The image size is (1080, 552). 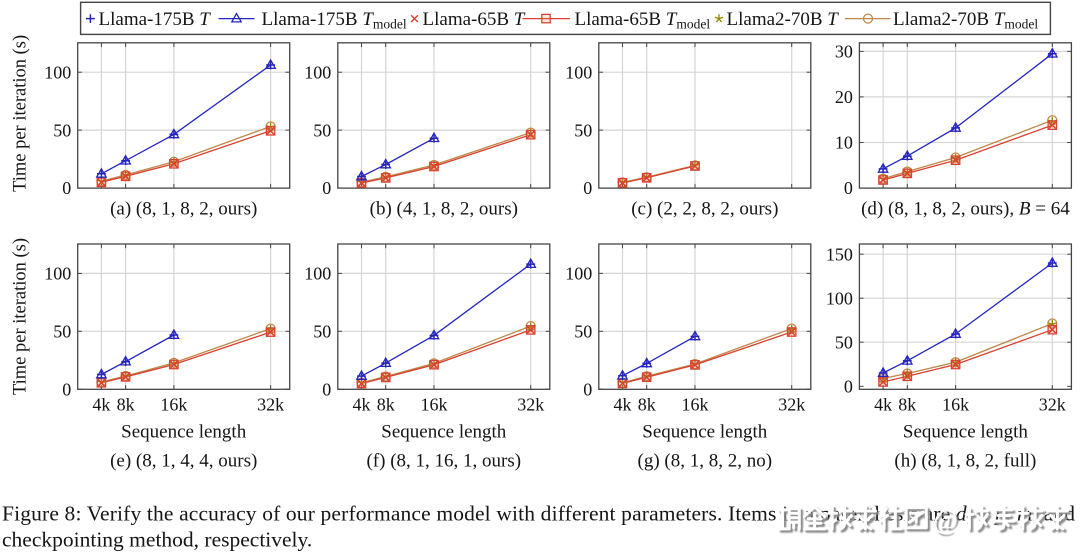 I want to click on svg-text: Llama-175B Tmodel, so click(x=334, y=20).